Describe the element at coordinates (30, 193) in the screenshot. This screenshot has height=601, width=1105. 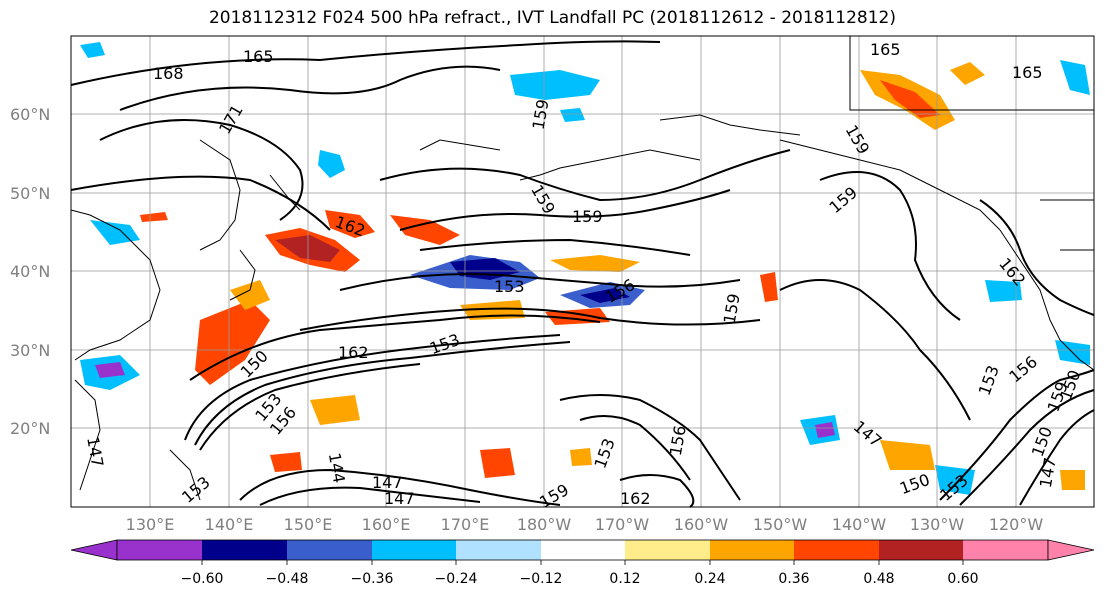
I see `latitude-label: 50°N` at that location.